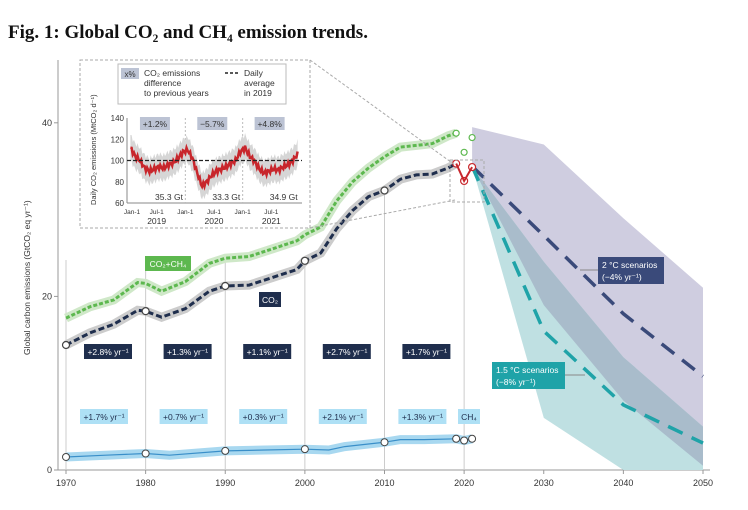  What do you see at coordinates (226, 197) in the screenshot?
I see `annual-total: 33.3 Gt` at bounding box center [226, 197].